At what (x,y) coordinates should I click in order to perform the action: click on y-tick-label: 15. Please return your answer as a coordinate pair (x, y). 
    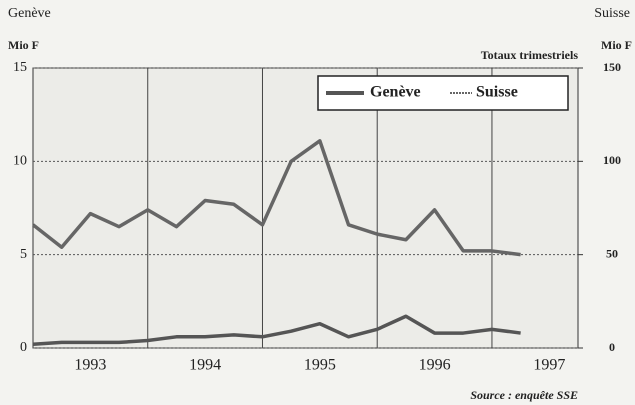
    Looking at the image, I should click on (20, 67).